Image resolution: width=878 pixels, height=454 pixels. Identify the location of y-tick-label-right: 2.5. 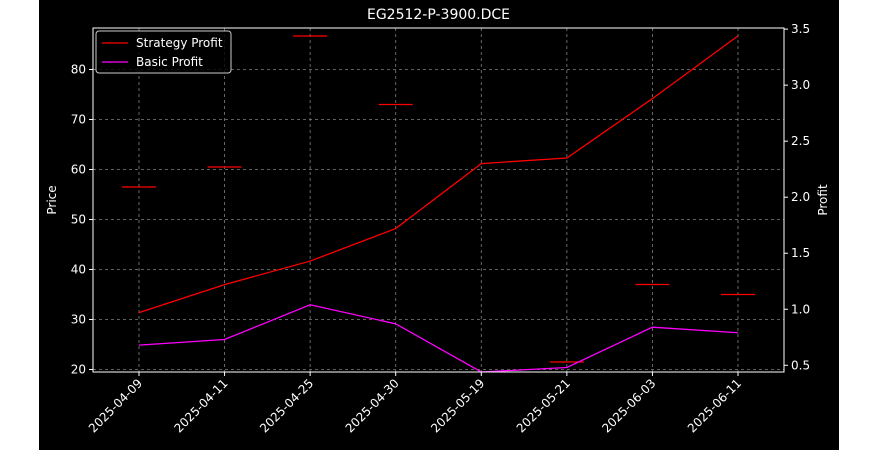
(800, 141).